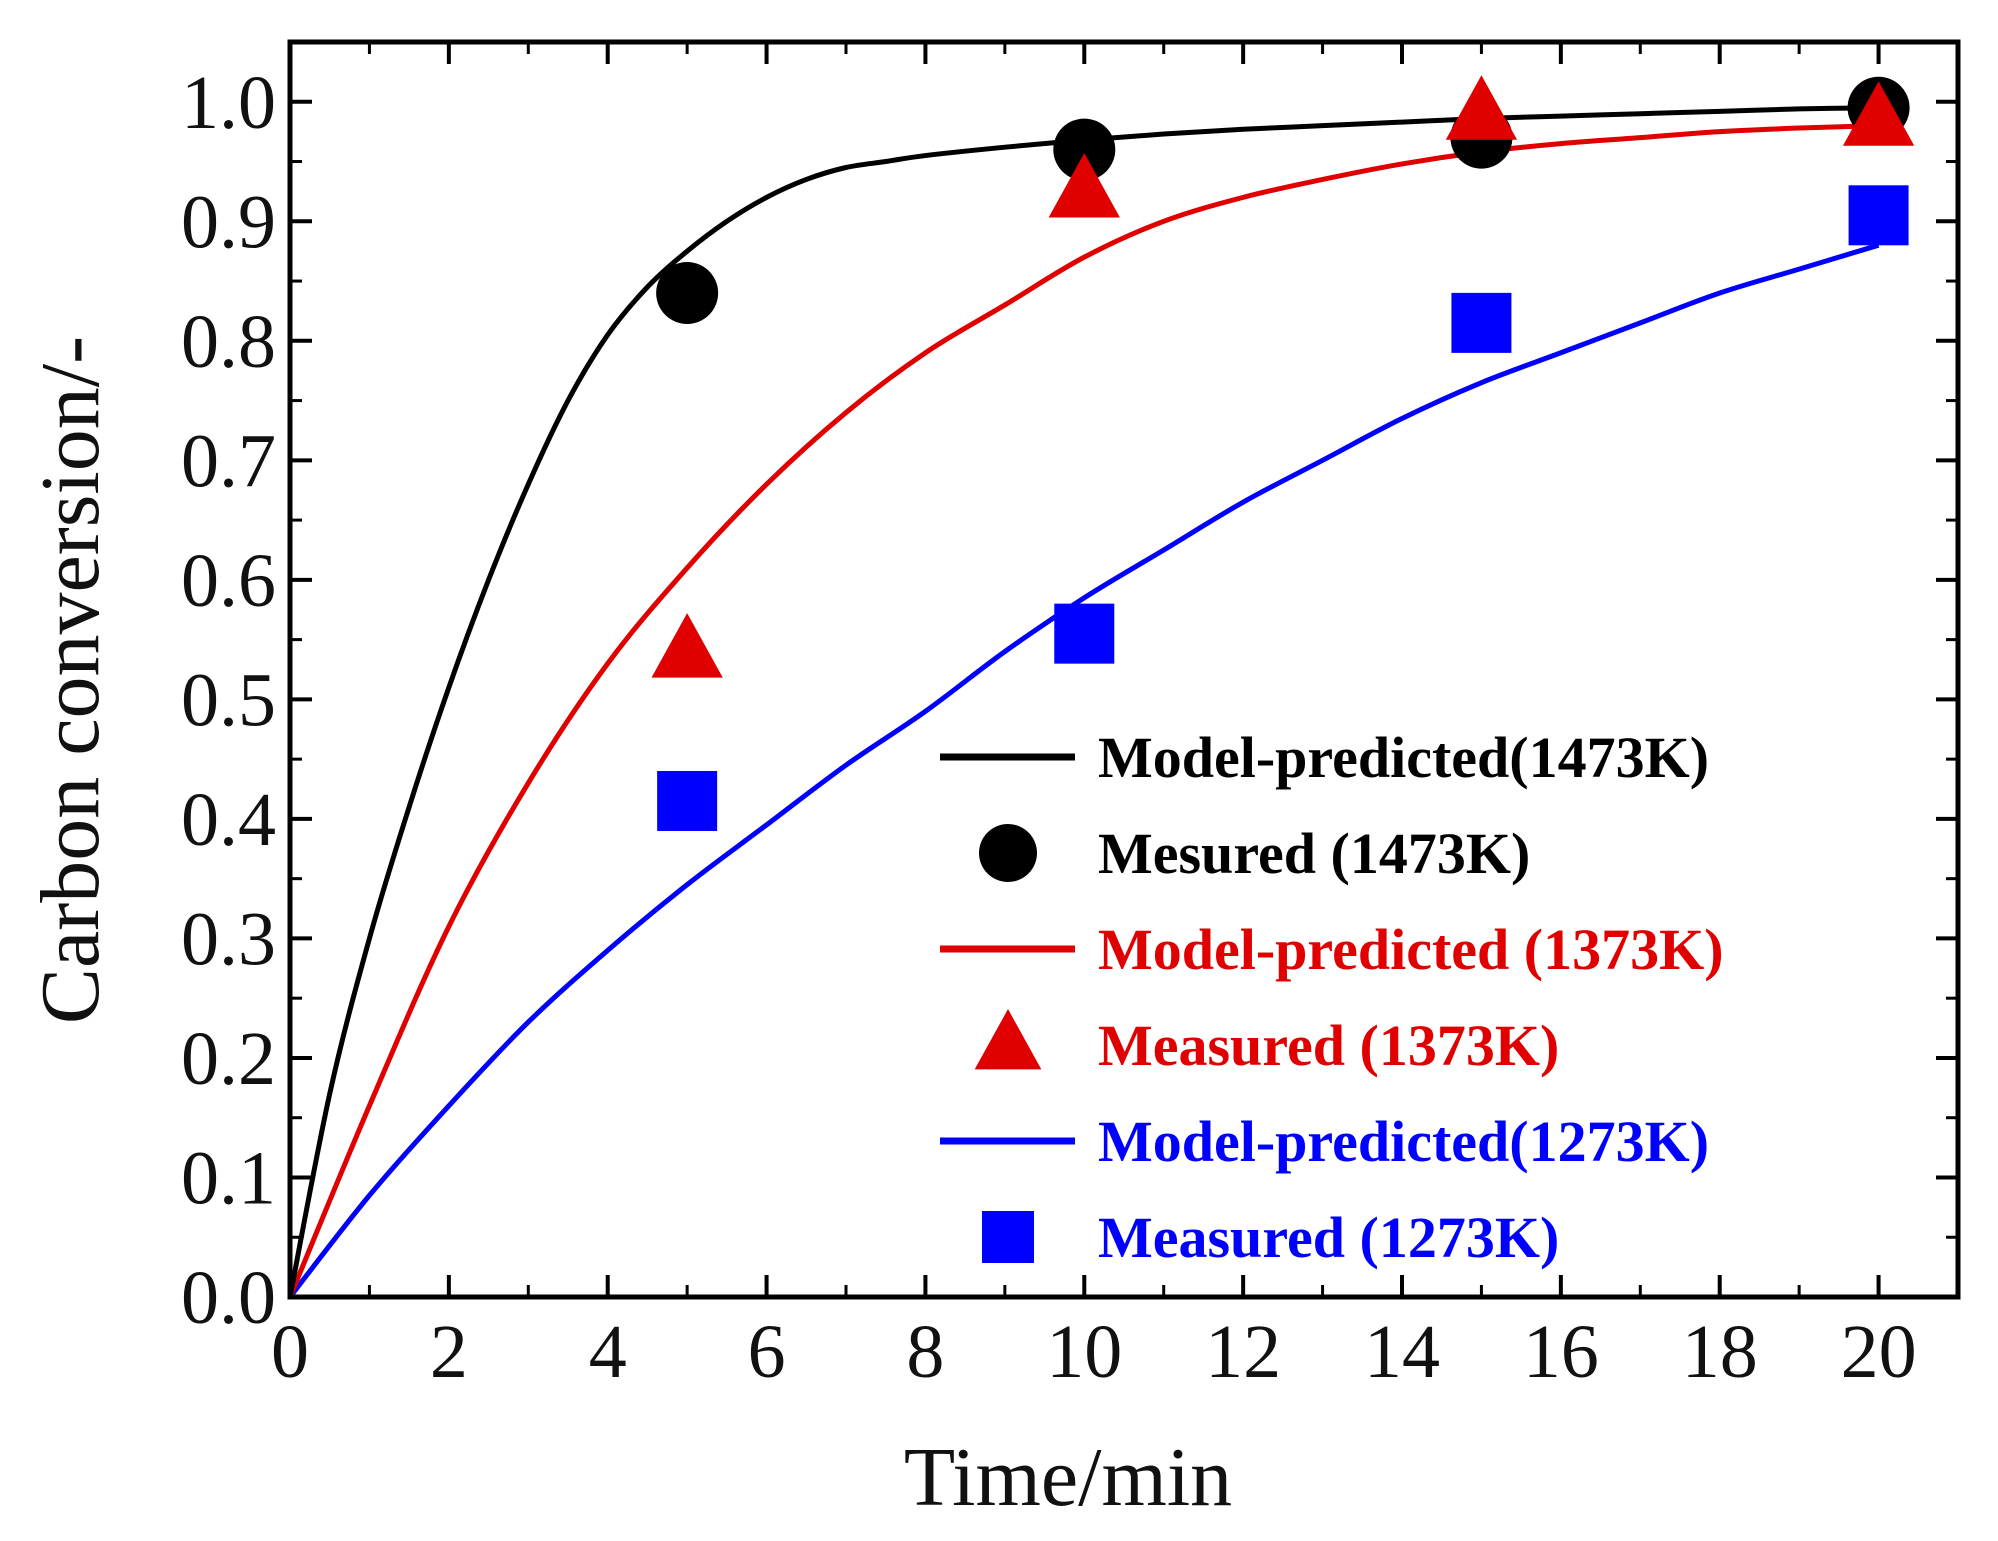 The height and width of the screenshot is (1541, 1998). I want to click on x-tick-label: 12, so click(1243, 1352).